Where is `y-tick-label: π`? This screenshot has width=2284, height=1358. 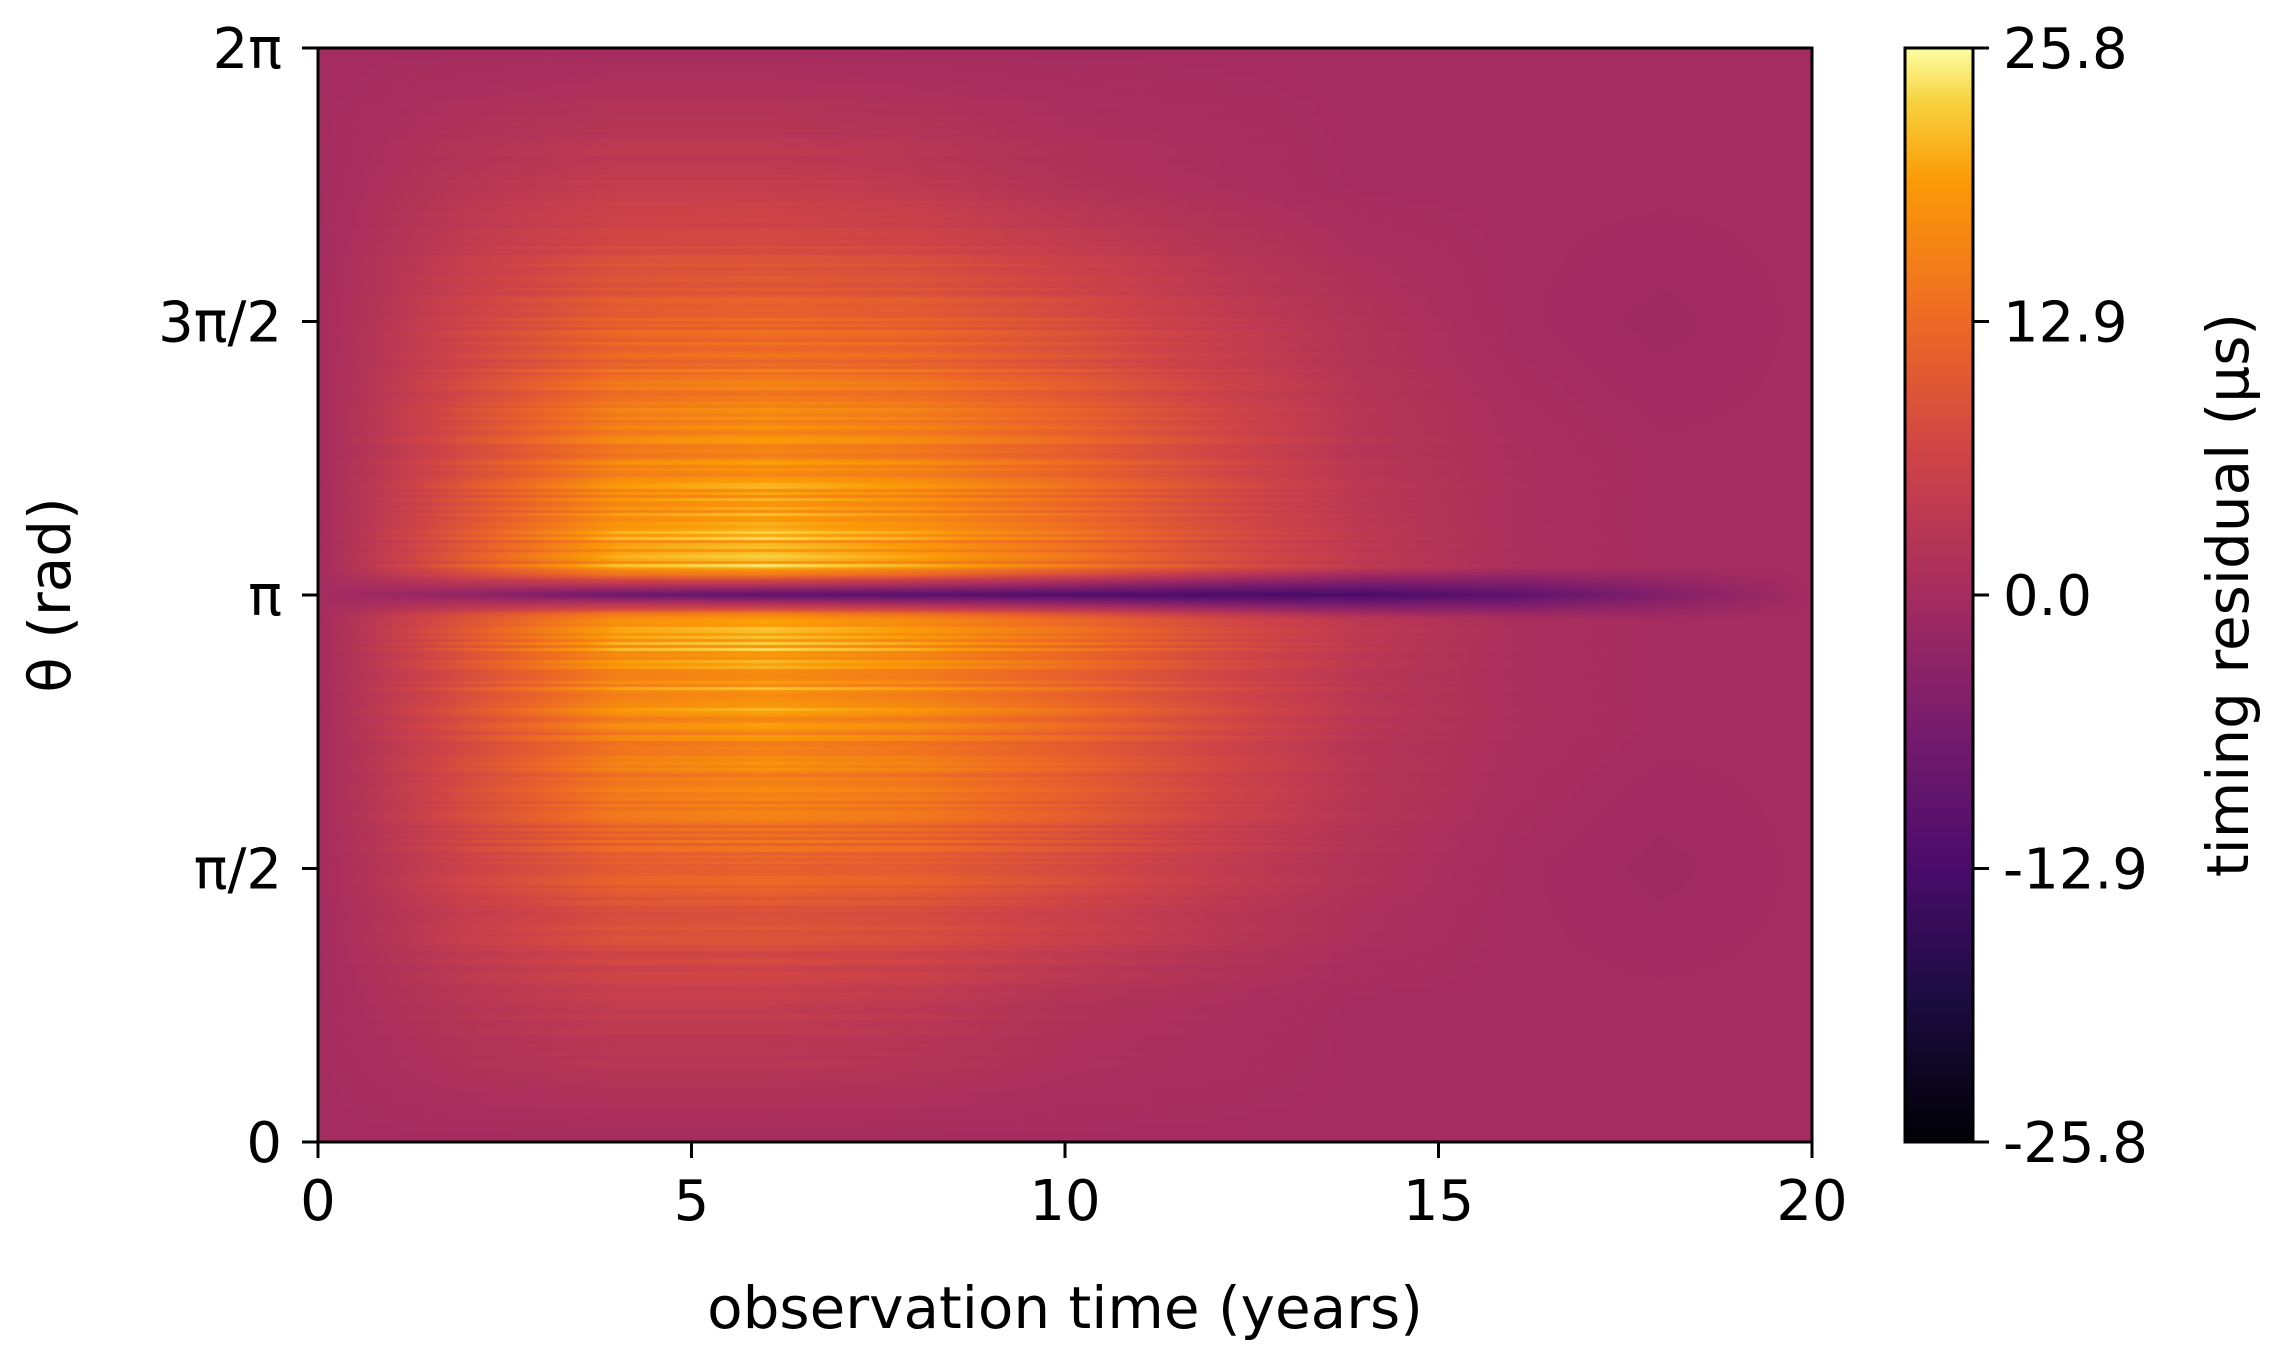 y-tick-label: π is located at coordinates (265, 596).